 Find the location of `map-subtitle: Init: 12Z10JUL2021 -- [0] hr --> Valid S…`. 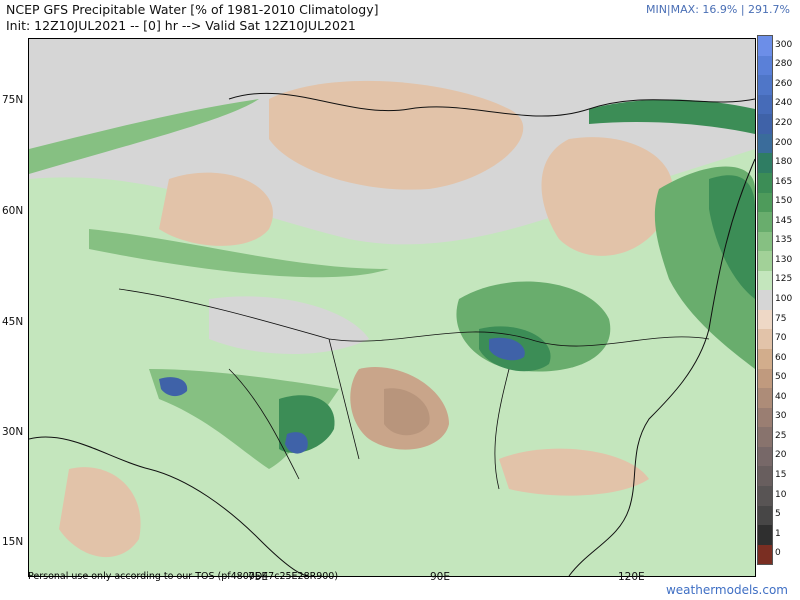

map-subtitle: Init: 12Z10JUL2021 -- [0] hr --> Valid S… is located at coordinates (181, 25).